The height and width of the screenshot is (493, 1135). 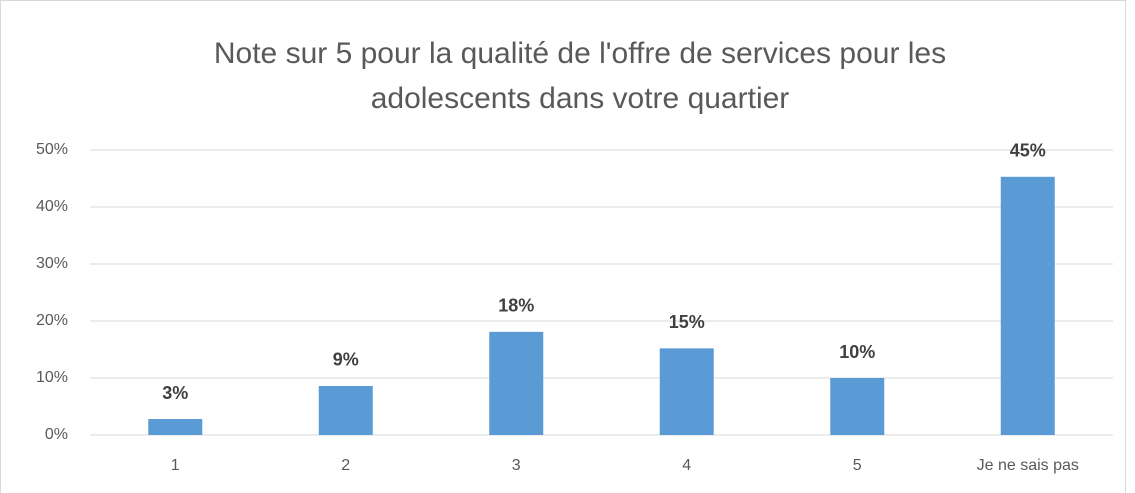 I want to click on y-tick-label: 10%, so click(x=52, y=377).